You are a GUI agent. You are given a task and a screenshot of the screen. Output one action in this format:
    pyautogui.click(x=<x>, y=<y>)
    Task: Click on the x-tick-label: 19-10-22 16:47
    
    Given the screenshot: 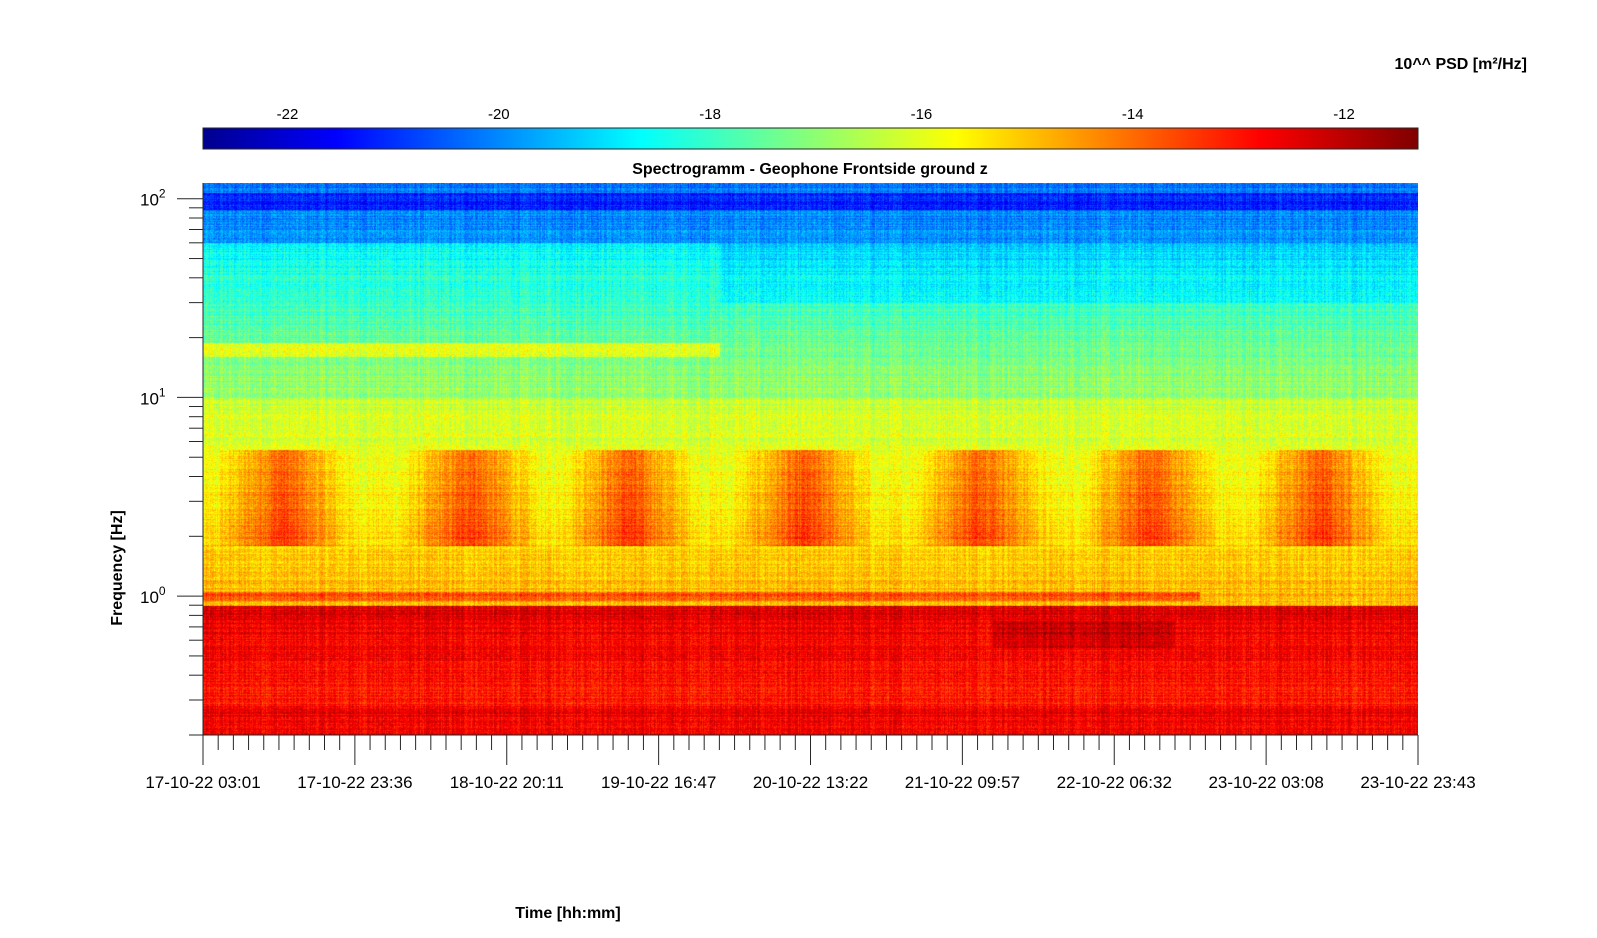 What is the action you would take?
    pyautogui.click(x=658, y=782)
    